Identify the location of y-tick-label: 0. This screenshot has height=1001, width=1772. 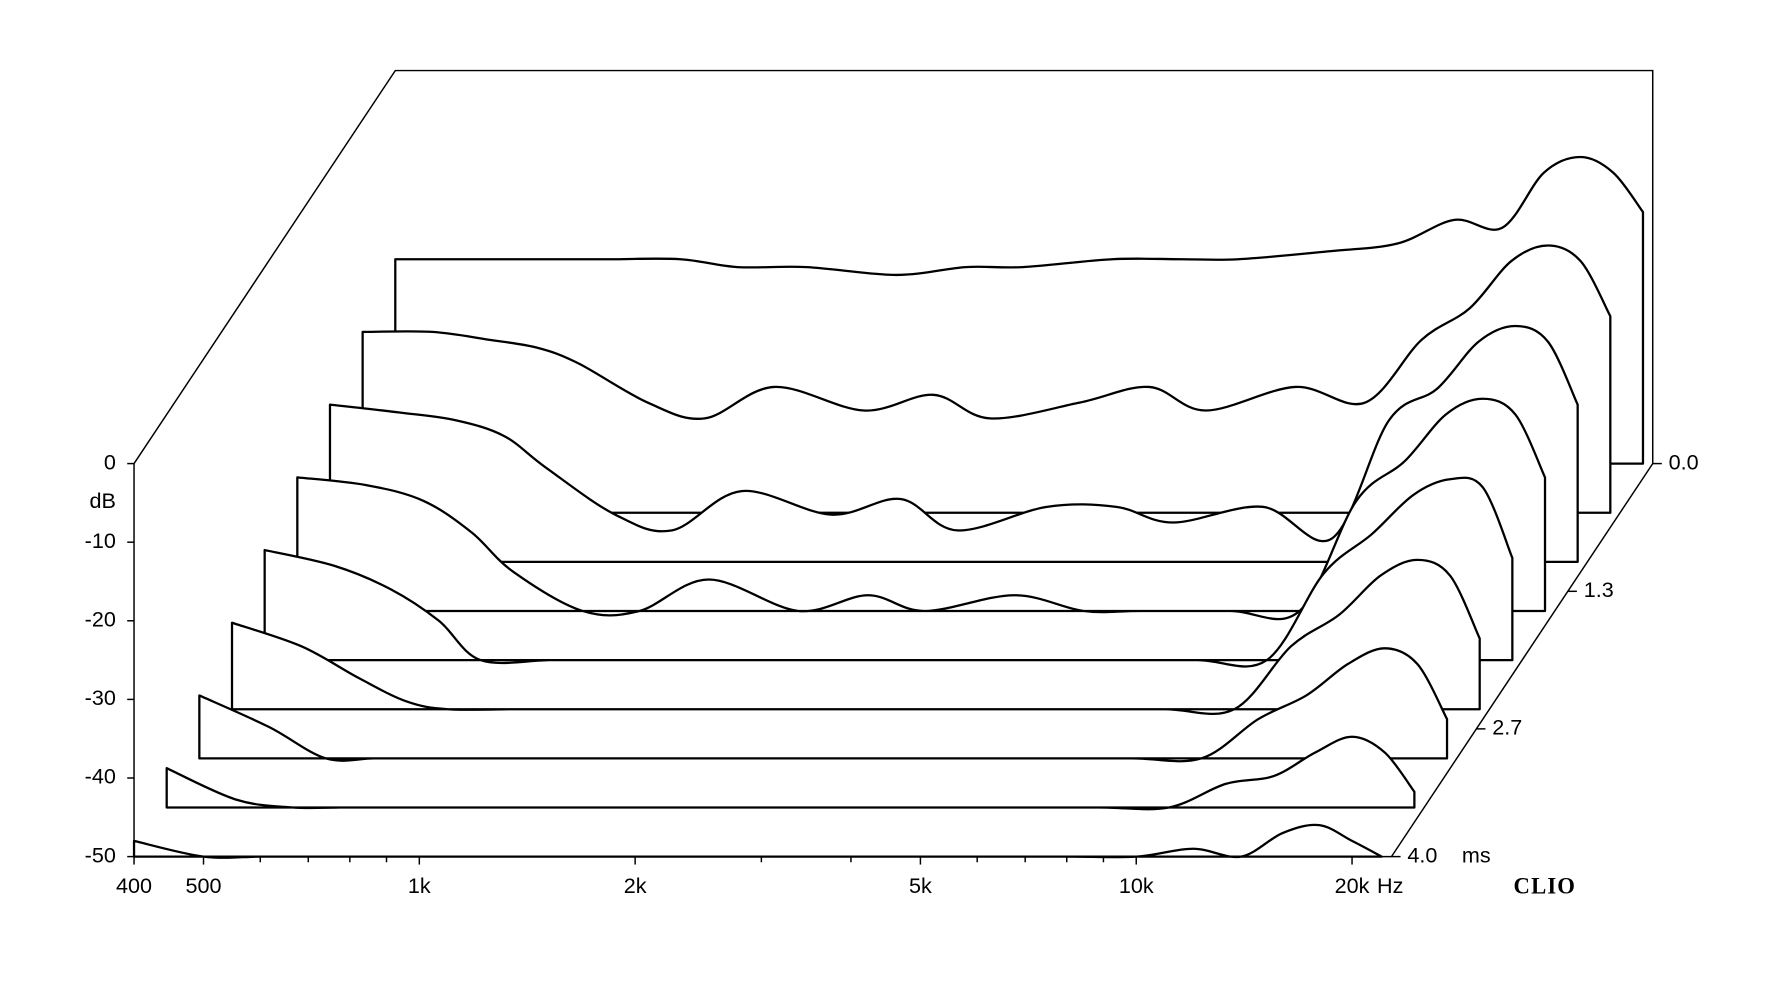
(110, 461).